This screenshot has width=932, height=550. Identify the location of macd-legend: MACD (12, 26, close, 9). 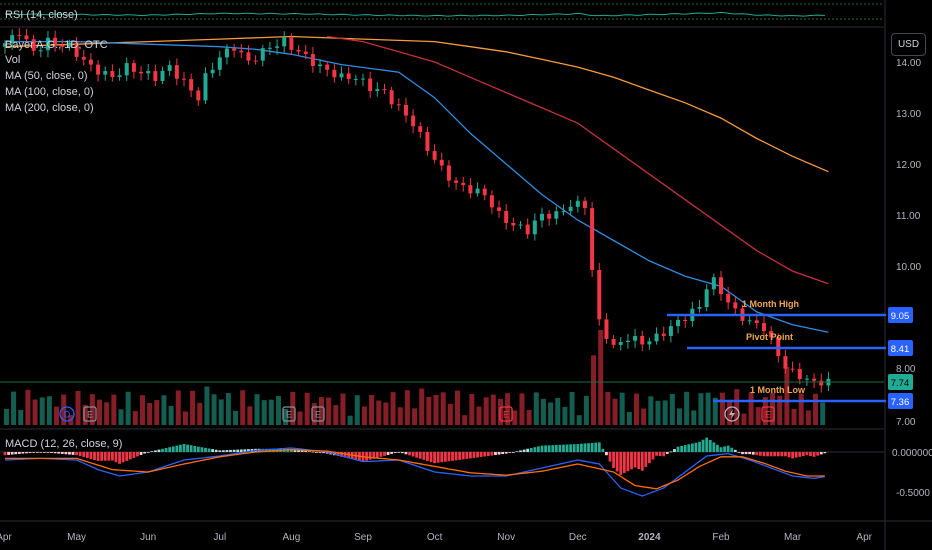
(64, 444).